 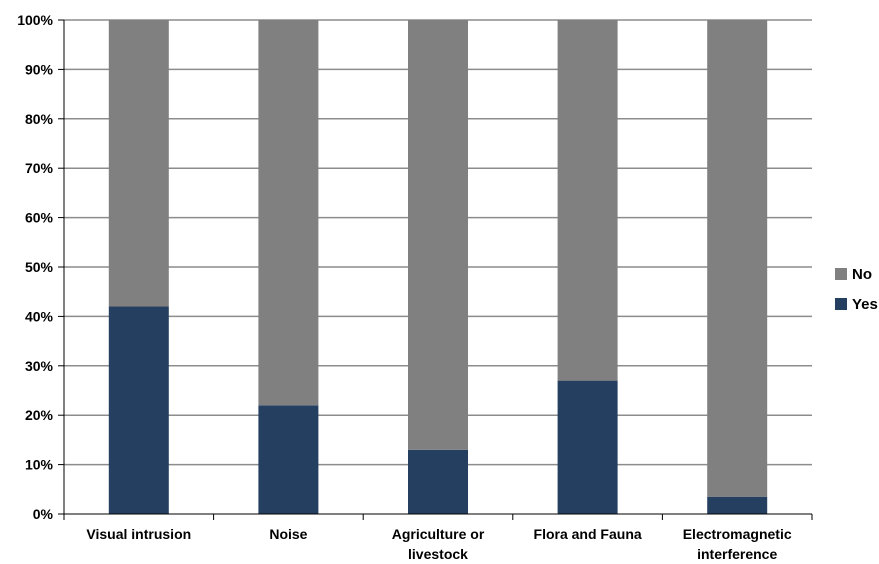 What do you see at coordinates (39, 267) in the screenshot?
I see `y-tick-label: 50%` at bounding box center [39, 267].